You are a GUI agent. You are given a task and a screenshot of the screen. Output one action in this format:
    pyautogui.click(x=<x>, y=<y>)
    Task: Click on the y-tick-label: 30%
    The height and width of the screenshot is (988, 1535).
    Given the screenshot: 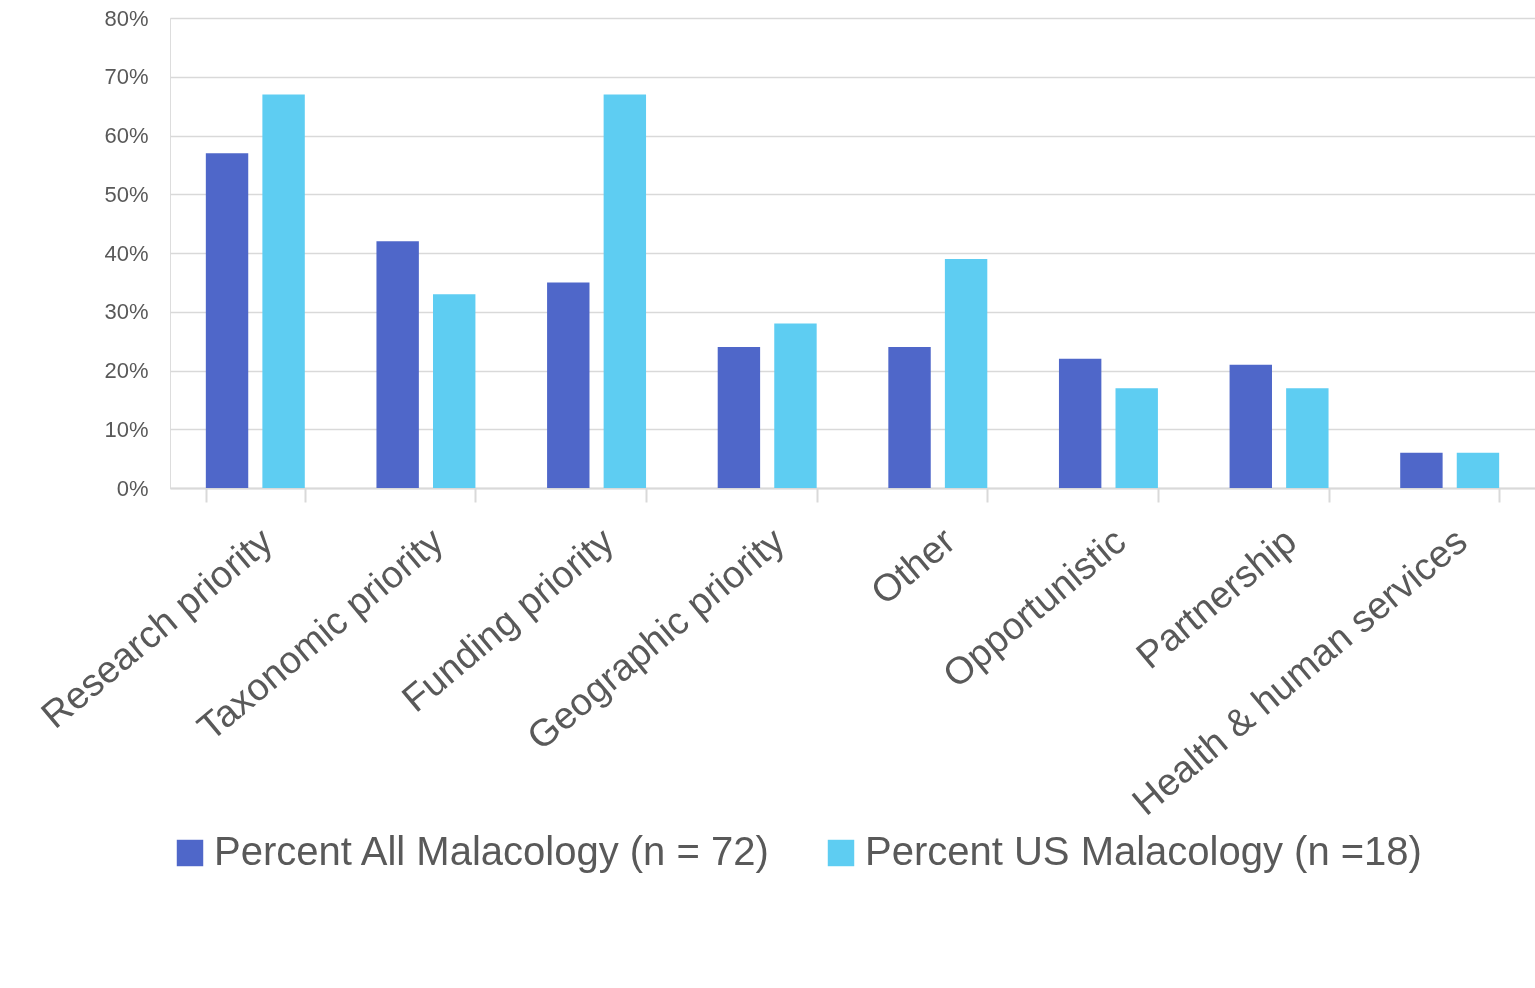 What is the action you would take?
    pyautogui.click(x=126, y=312)
    